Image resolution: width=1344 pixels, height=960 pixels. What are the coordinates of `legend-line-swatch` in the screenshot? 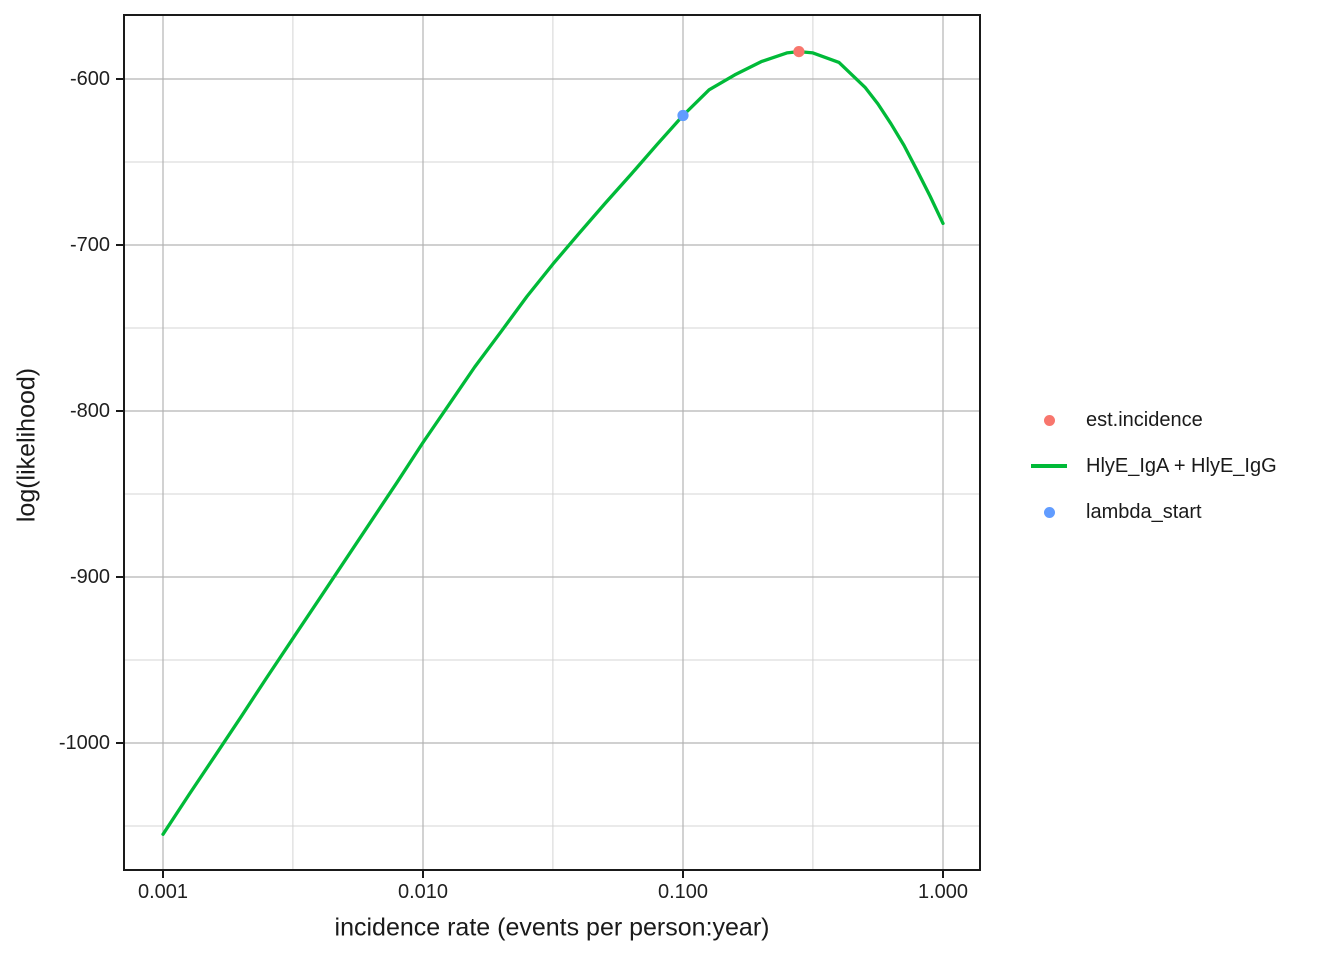 It's located at (1049, 466).